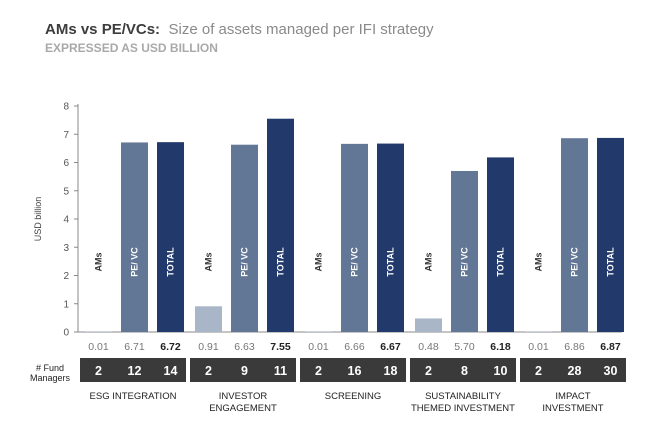 Image resolution: width=649 pixels, height=422 pixels. I want to click on value-label: 6.63, so click(244, 347).